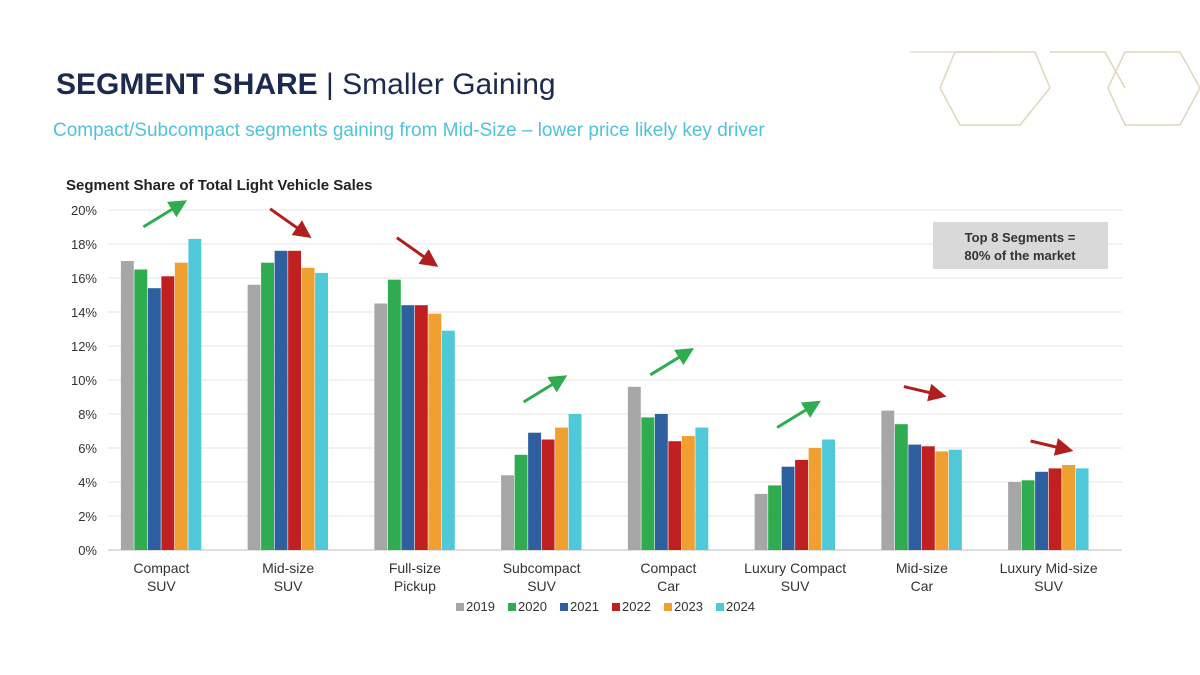 This screenshot has width=1200, height=675. I want to click on x-category-label: Pickup, so click(415, 586).